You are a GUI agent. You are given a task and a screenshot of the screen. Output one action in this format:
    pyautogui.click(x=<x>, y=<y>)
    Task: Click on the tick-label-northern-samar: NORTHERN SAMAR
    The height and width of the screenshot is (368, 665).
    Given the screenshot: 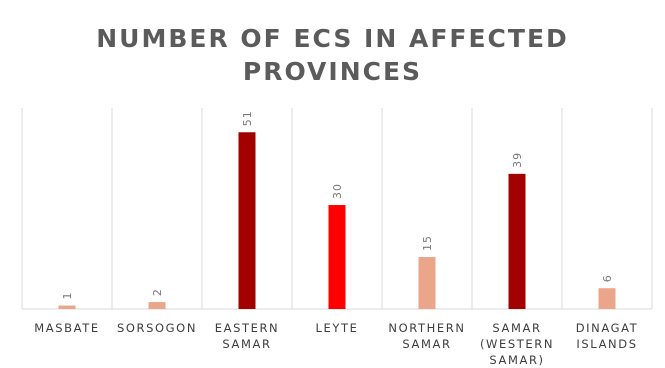 What is the action you would take?
    pyautogui.click(x=426, y=336)
    